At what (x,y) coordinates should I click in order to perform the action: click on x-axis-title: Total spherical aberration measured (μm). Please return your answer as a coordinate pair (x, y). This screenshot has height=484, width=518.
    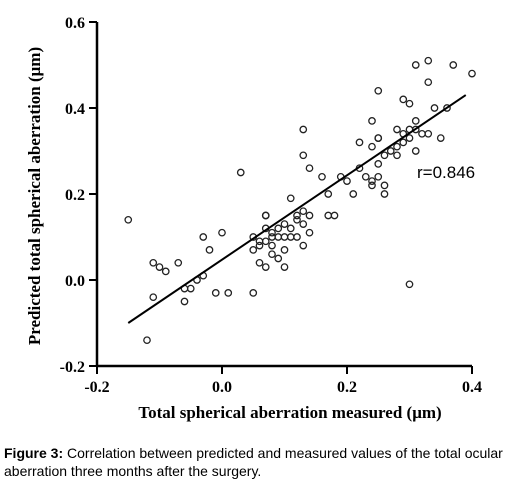
    Looking at the image, I should click on (289, 412).